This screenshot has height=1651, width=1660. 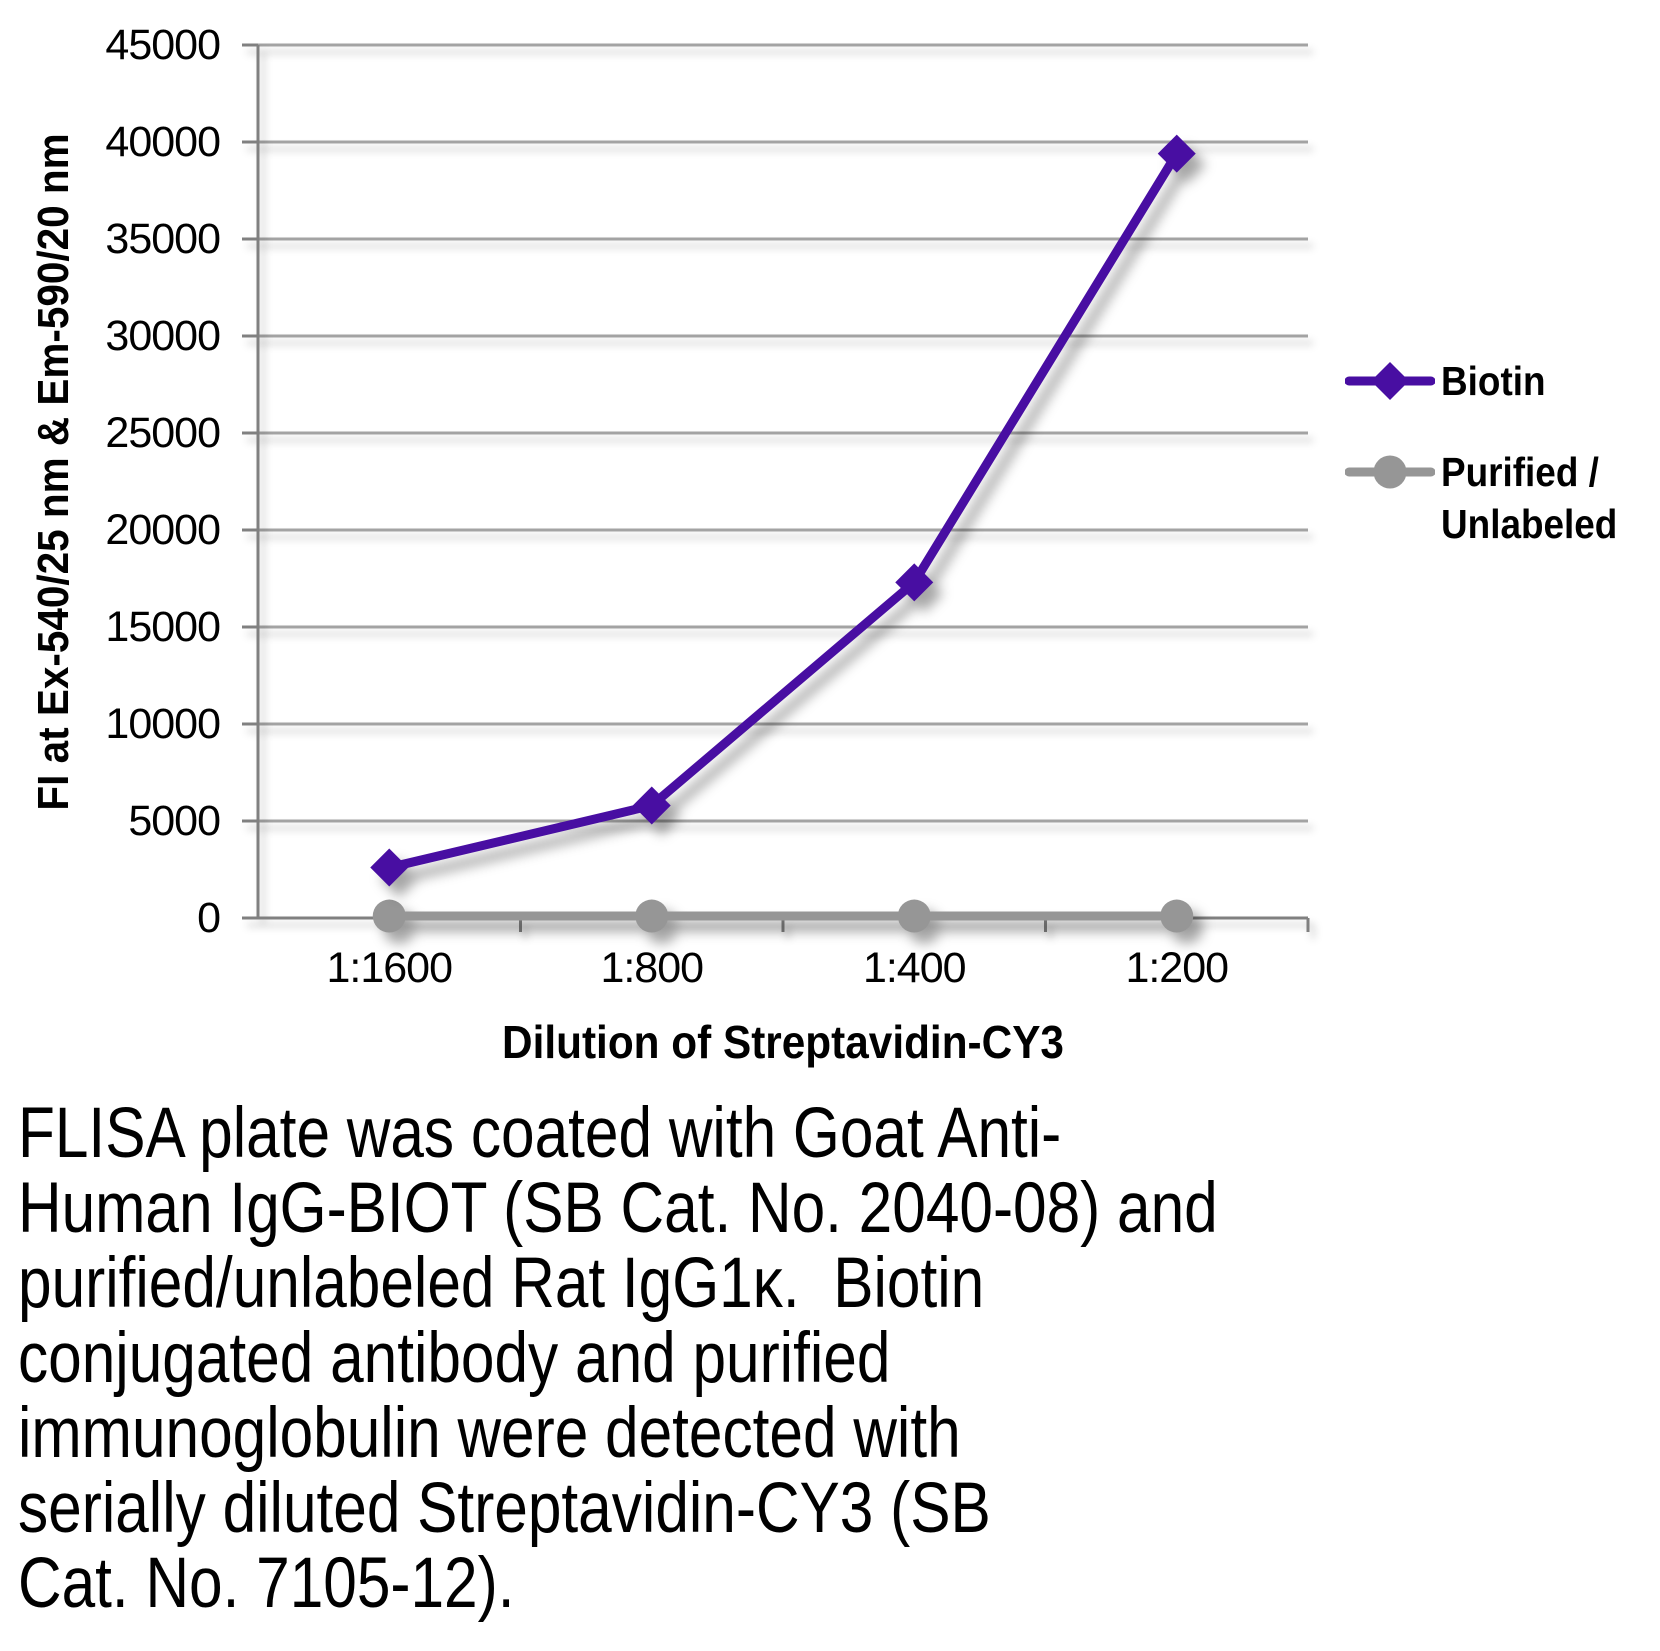 I want to click on x-axis-title: Dilution of Streptavidin-CY3, so click(x=783, y=1042).